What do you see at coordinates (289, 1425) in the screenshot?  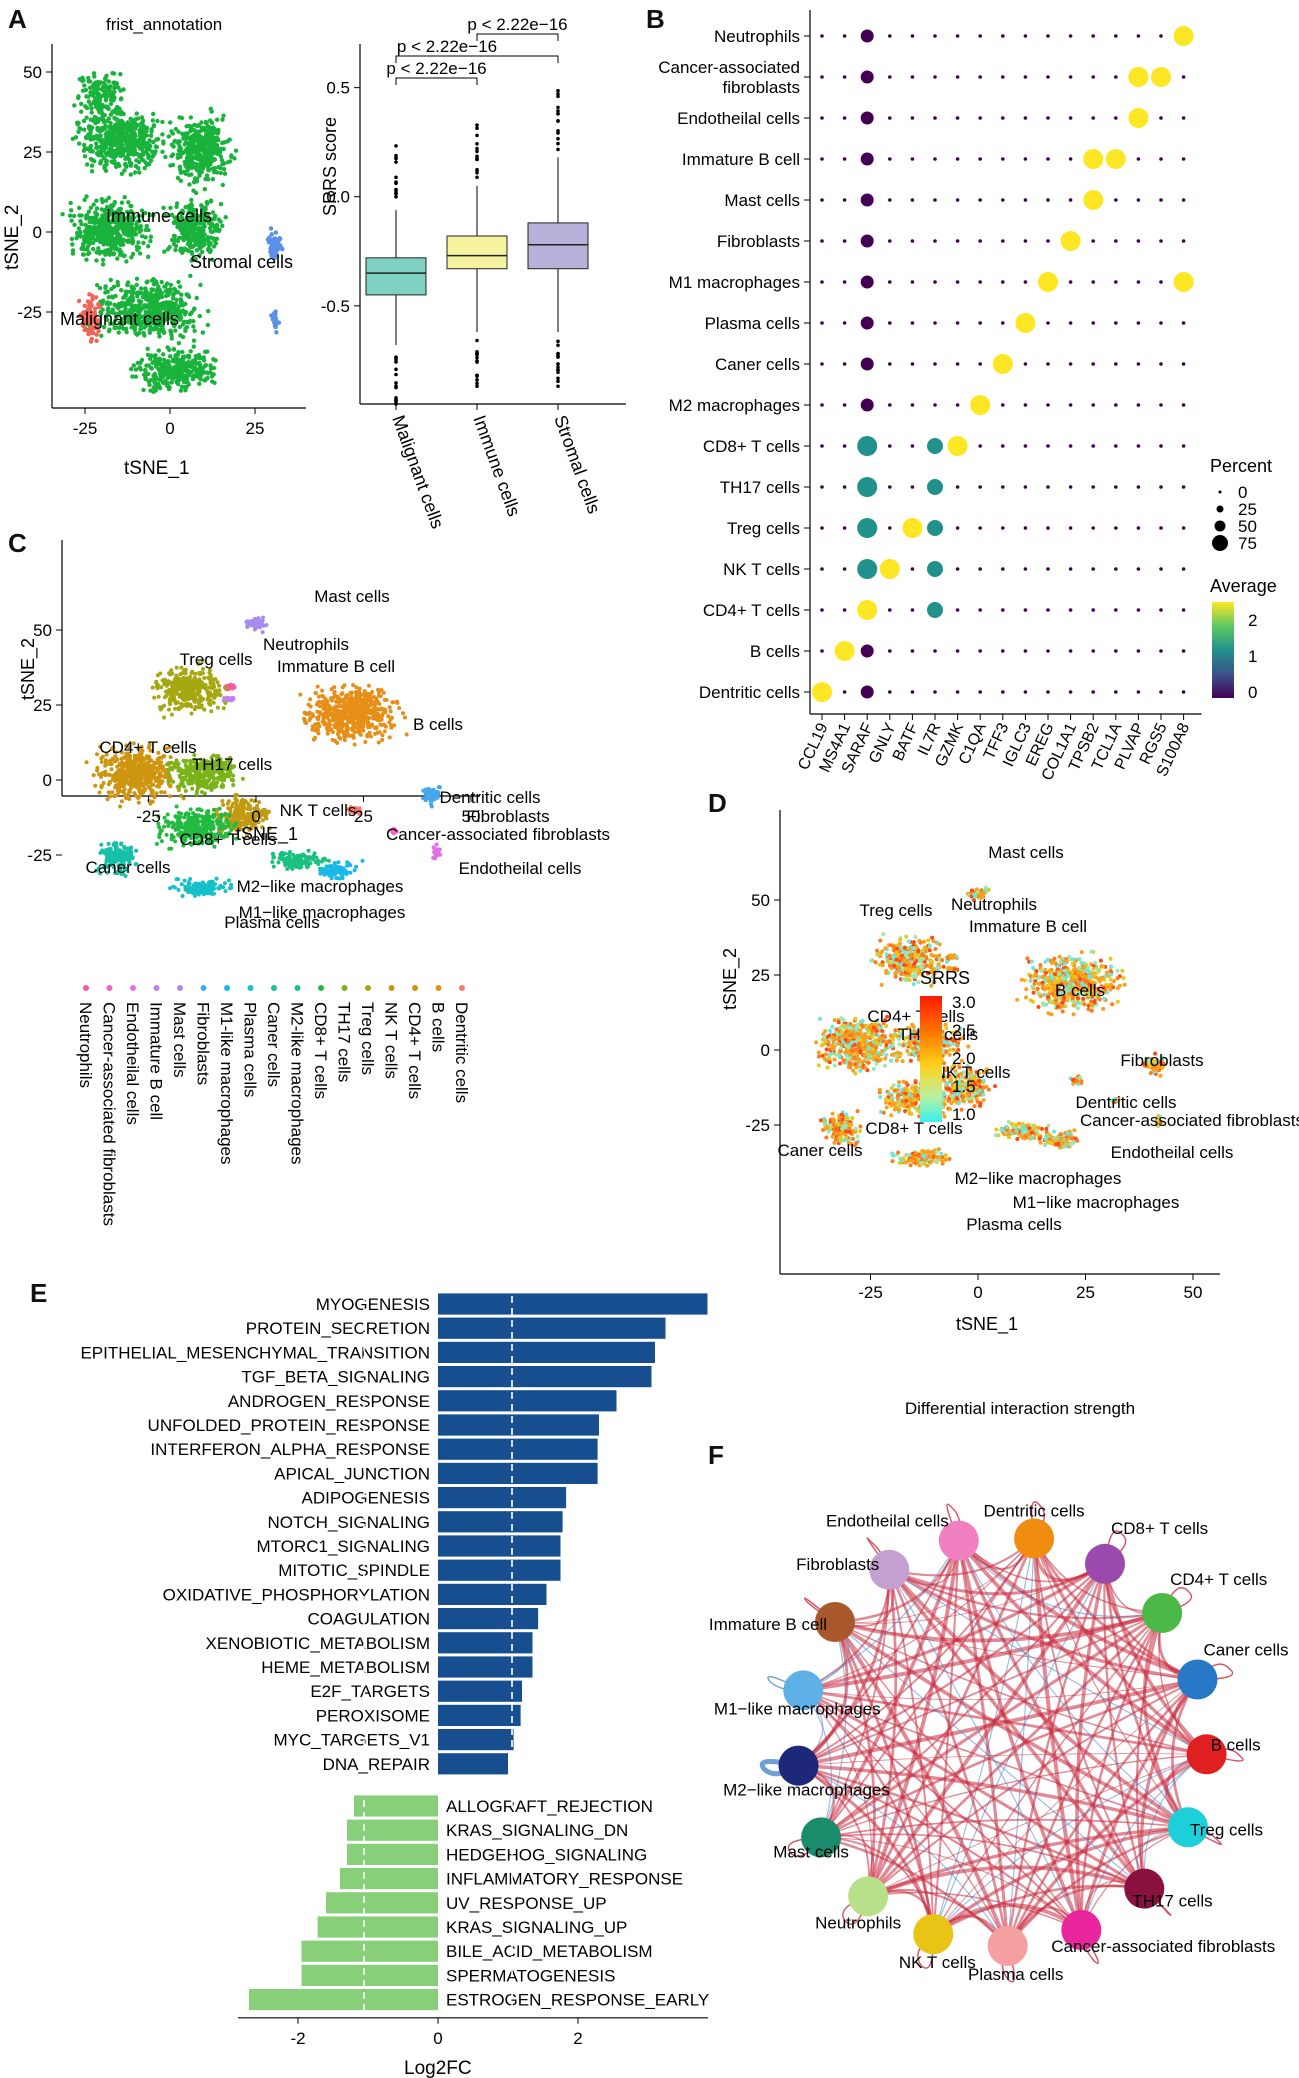 I see `bar-label: UNFOLDED_PROTEIN_RESPONSE` at bounding box center [289, 1425].